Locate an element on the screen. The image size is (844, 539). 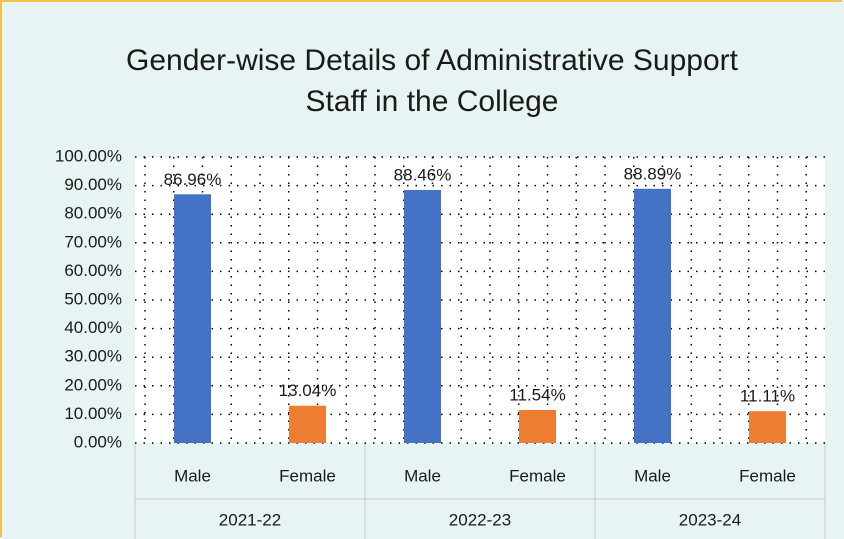
y-tick-label: 30.00% is located at coordinates (93, 356).